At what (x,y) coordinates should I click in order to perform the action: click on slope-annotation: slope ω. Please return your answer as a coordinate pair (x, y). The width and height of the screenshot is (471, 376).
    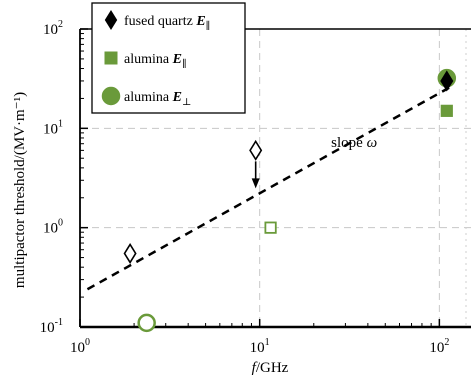
    Looking at the image, I should click on (354, 143).